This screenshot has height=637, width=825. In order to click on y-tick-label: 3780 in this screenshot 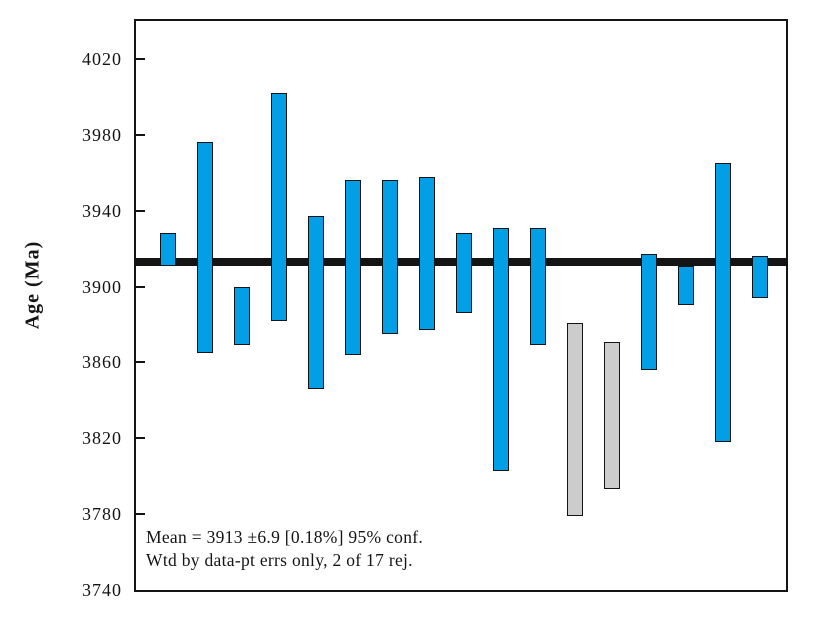, I will do `click(102, 514)`.